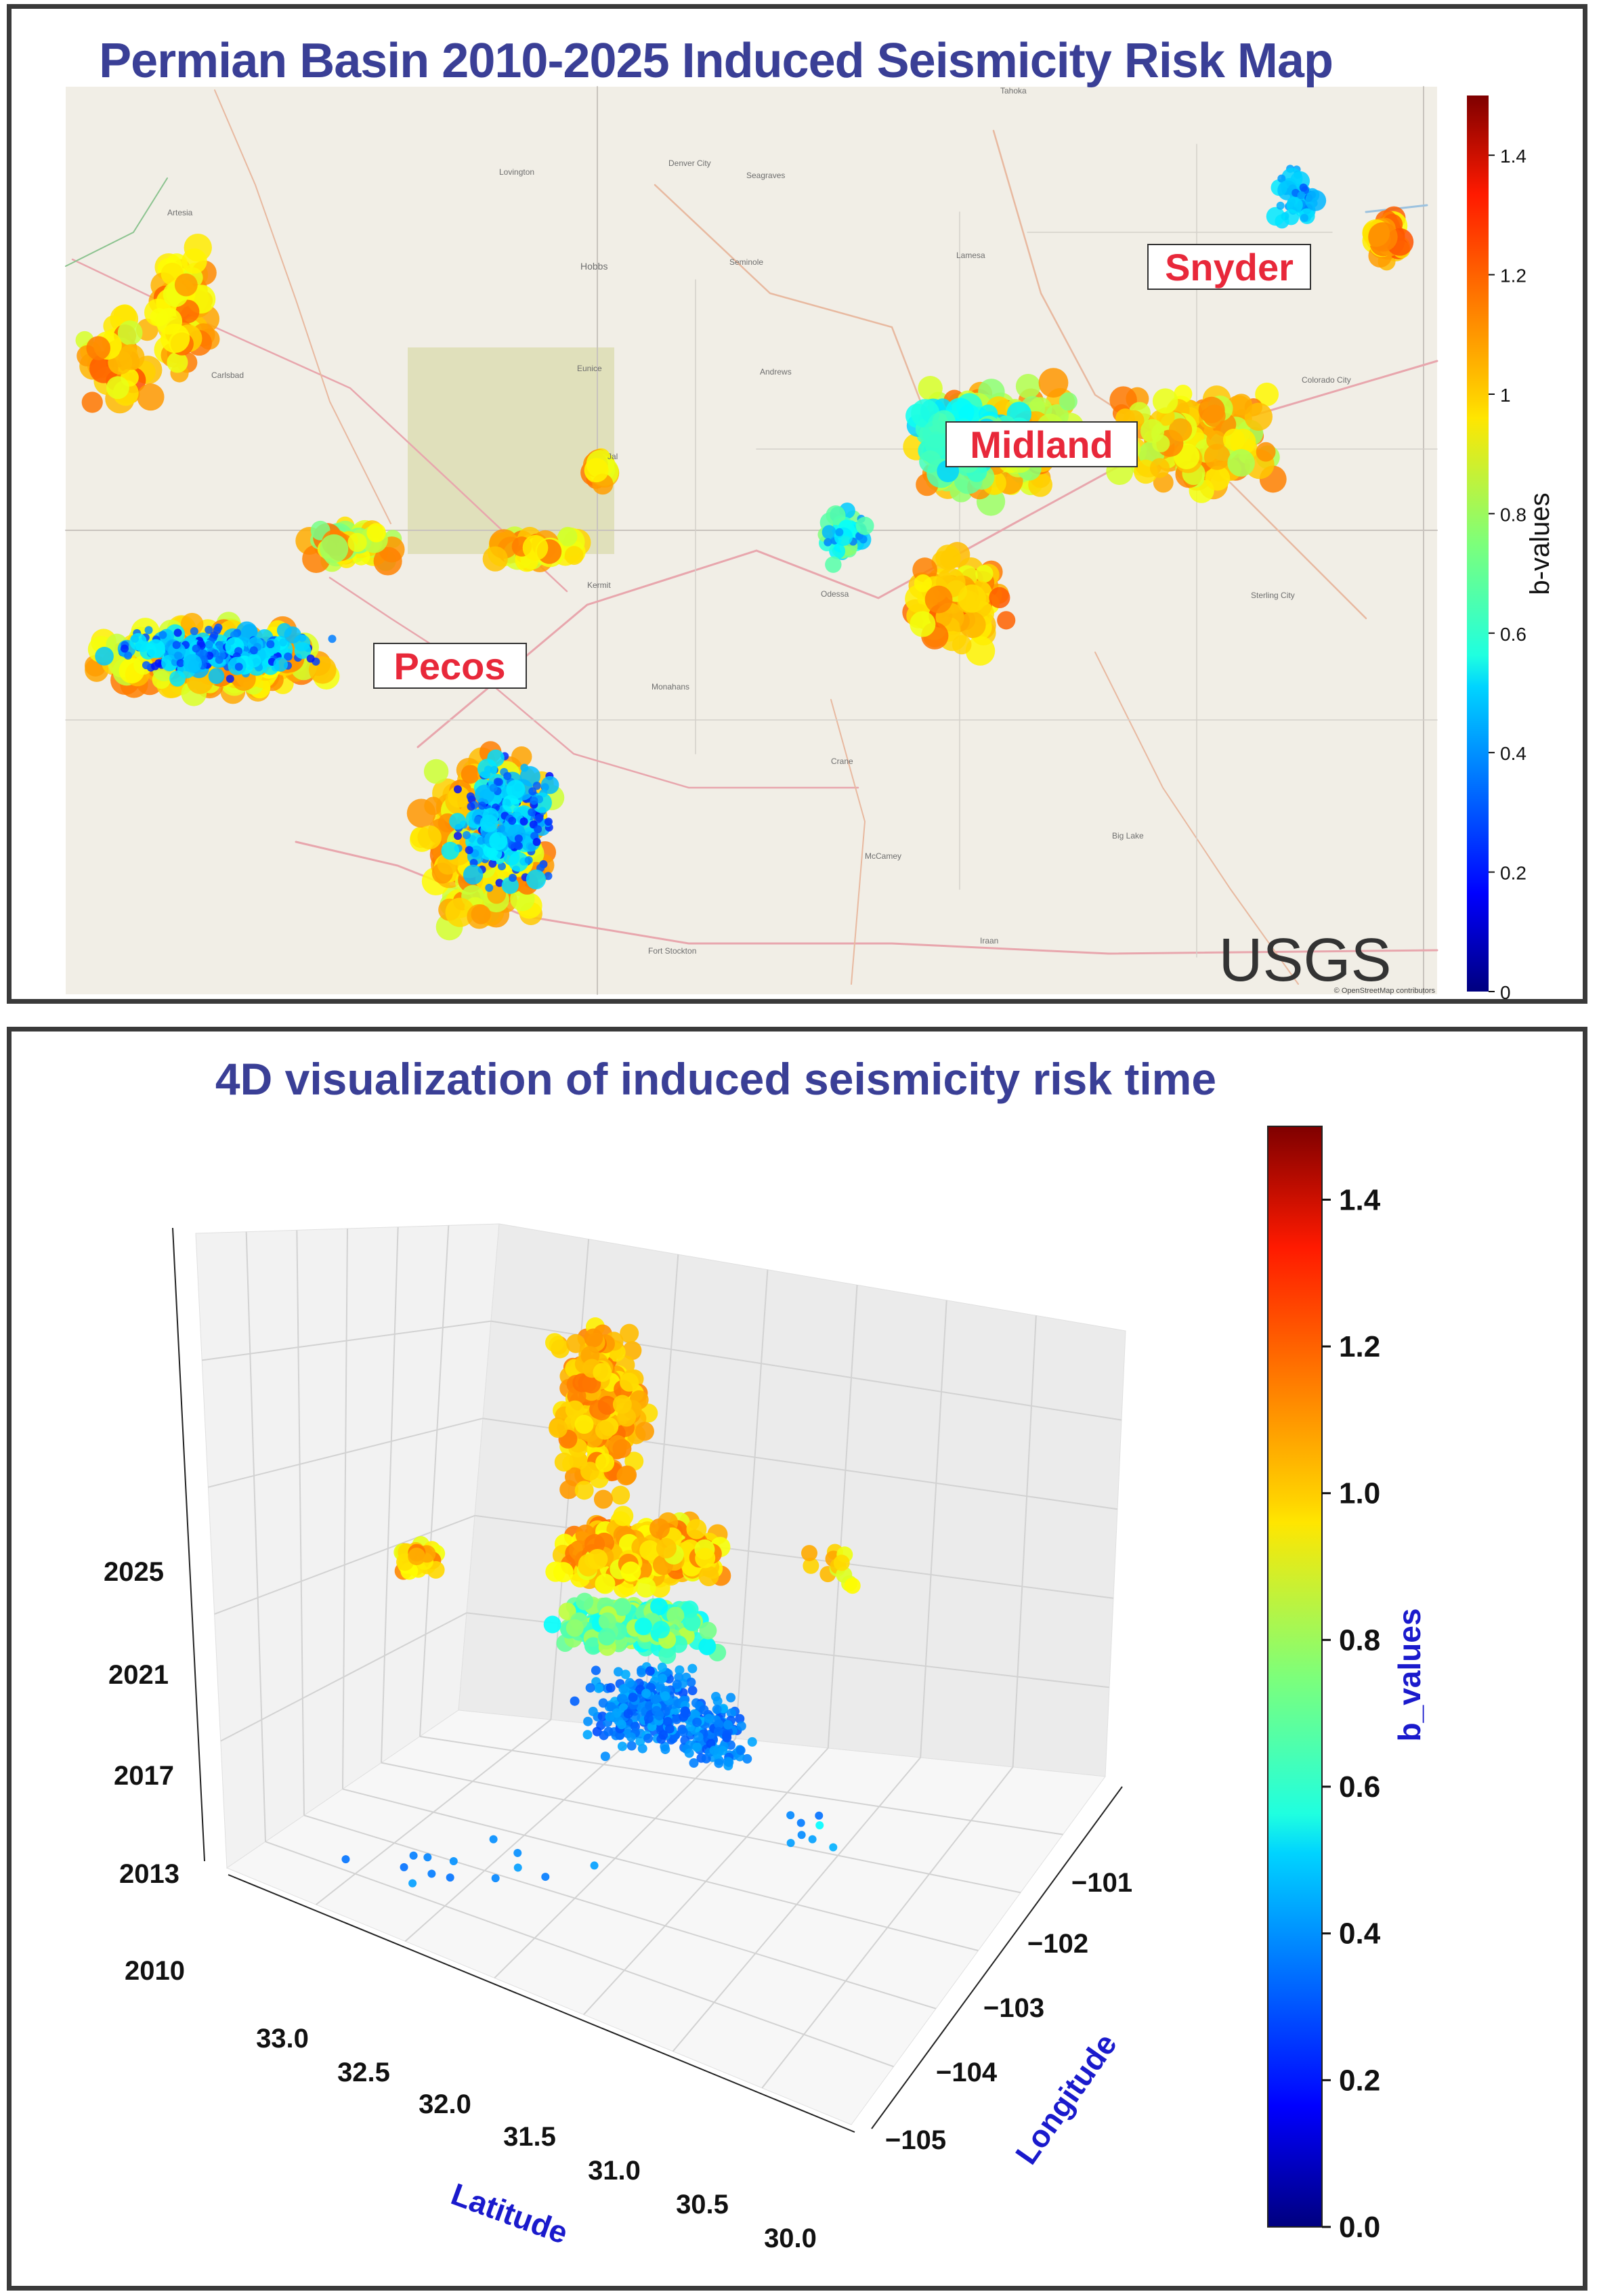  What do you see at coordinates (1101, 1883) in the screenshot?
I see `longitude-tick: −101` at bounding box center [1101, 1883].